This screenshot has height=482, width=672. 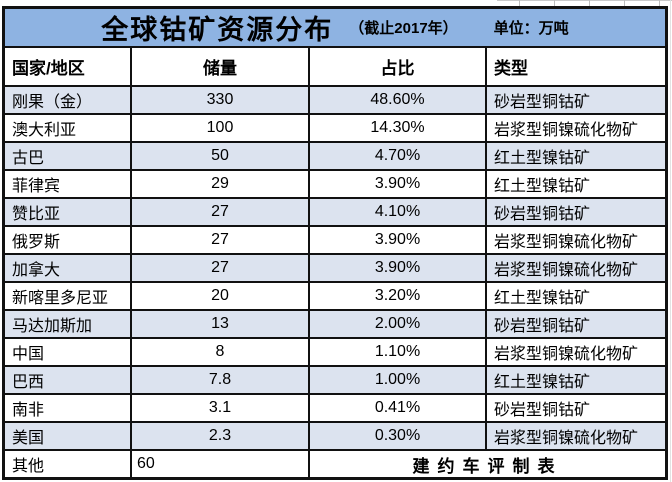 I want to click on cell-share: 48.60%, so click(x=398, y=100).